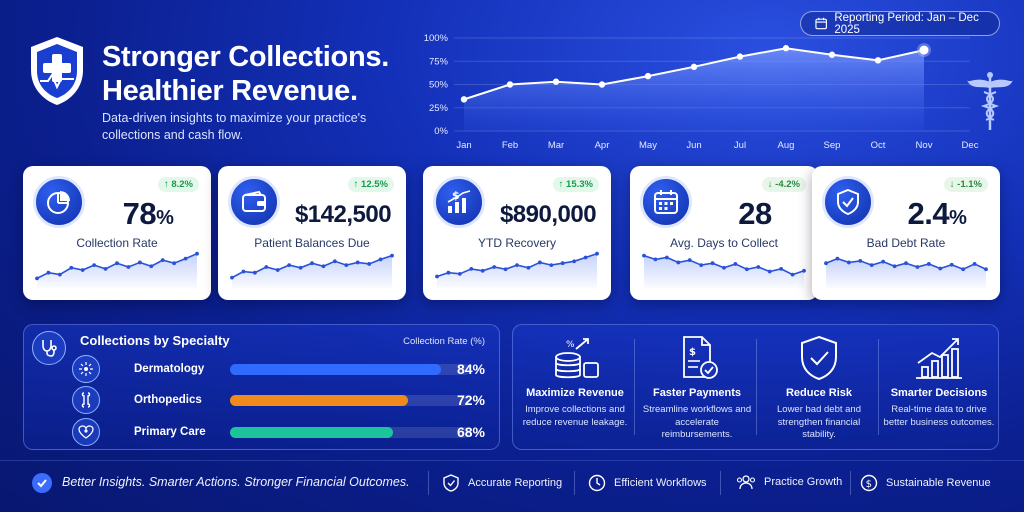  I want to click on x-tick-label: Dec, so click(970, 145).